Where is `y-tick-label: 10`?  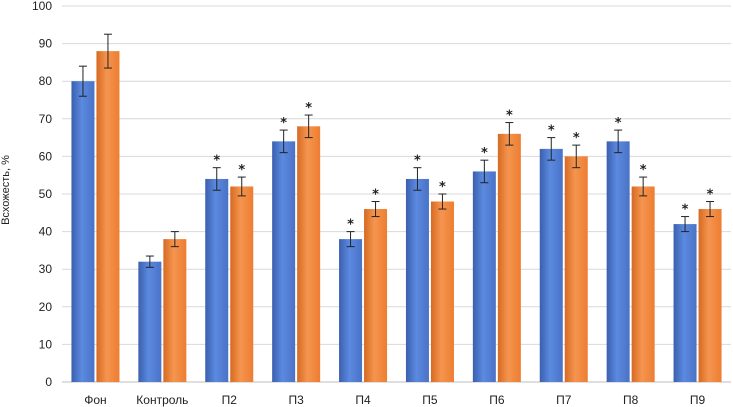
y-tick-label: 10 is located at coordinates (46, 344).